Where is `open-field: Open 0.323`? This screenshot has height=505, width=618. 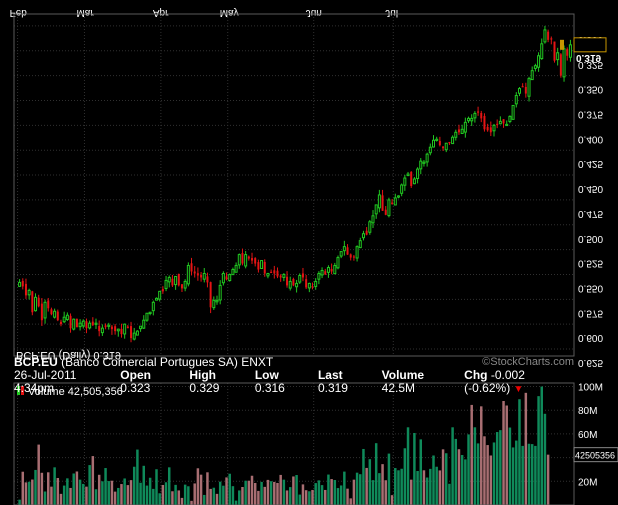 open-field: Open 0.323 is located at coordinates (148, 382).